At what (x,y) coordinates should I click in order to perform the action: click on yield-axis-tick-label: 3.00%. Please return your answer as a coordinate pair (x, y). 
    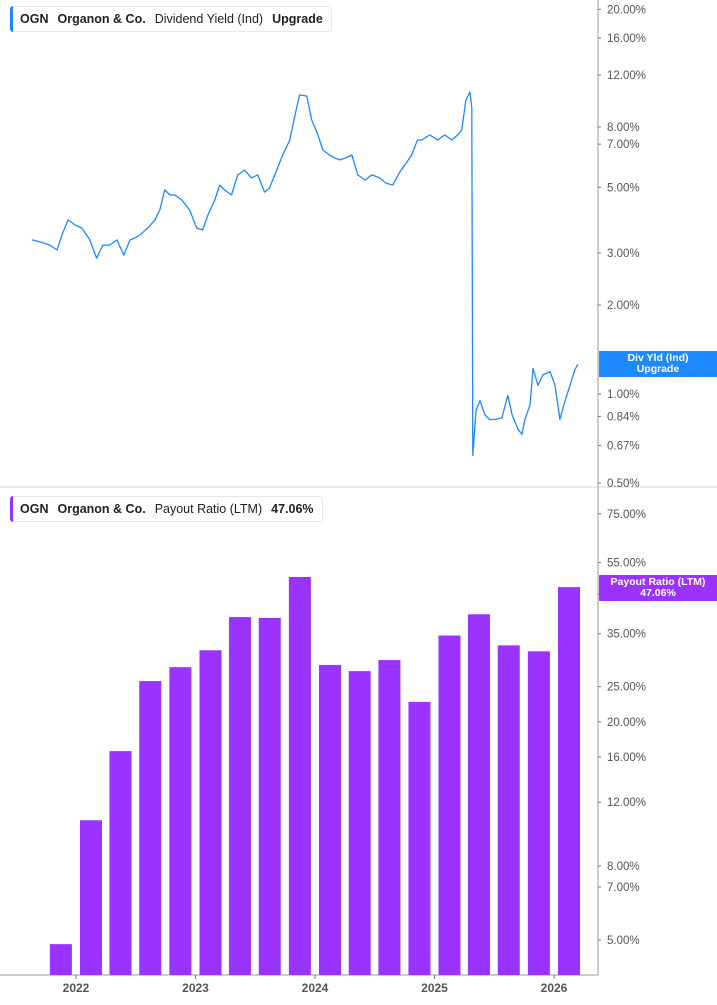
    Looking at the image, I should click on (623, 254).